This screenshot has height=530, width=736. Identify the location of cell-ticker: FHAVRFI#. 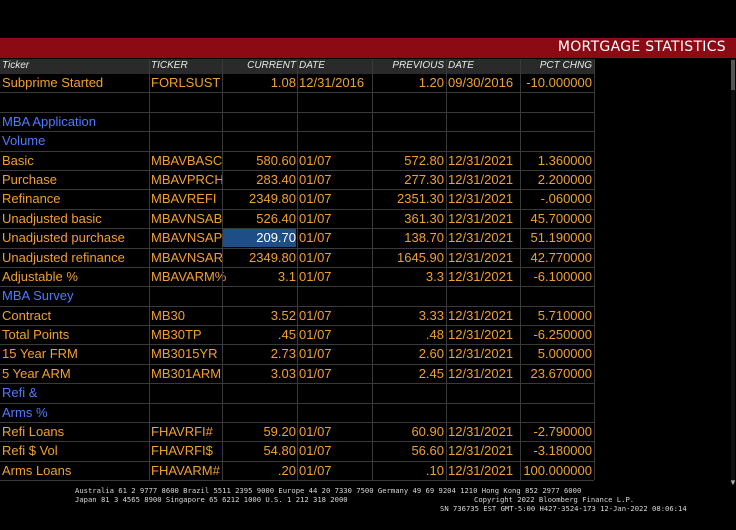
(182, 432).